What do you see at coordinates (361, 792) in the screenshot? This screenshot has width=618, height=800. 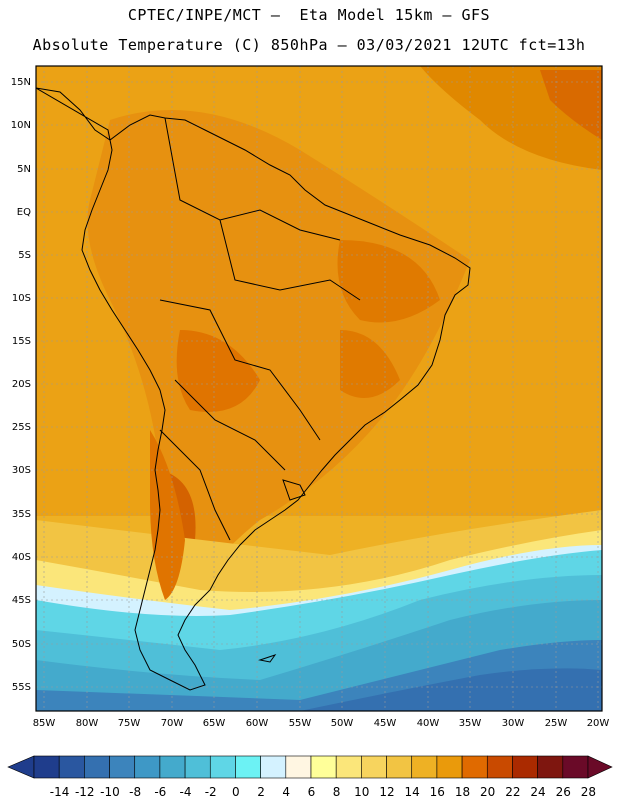 I see `legend-label: 10` at bounding box center [361, 792].